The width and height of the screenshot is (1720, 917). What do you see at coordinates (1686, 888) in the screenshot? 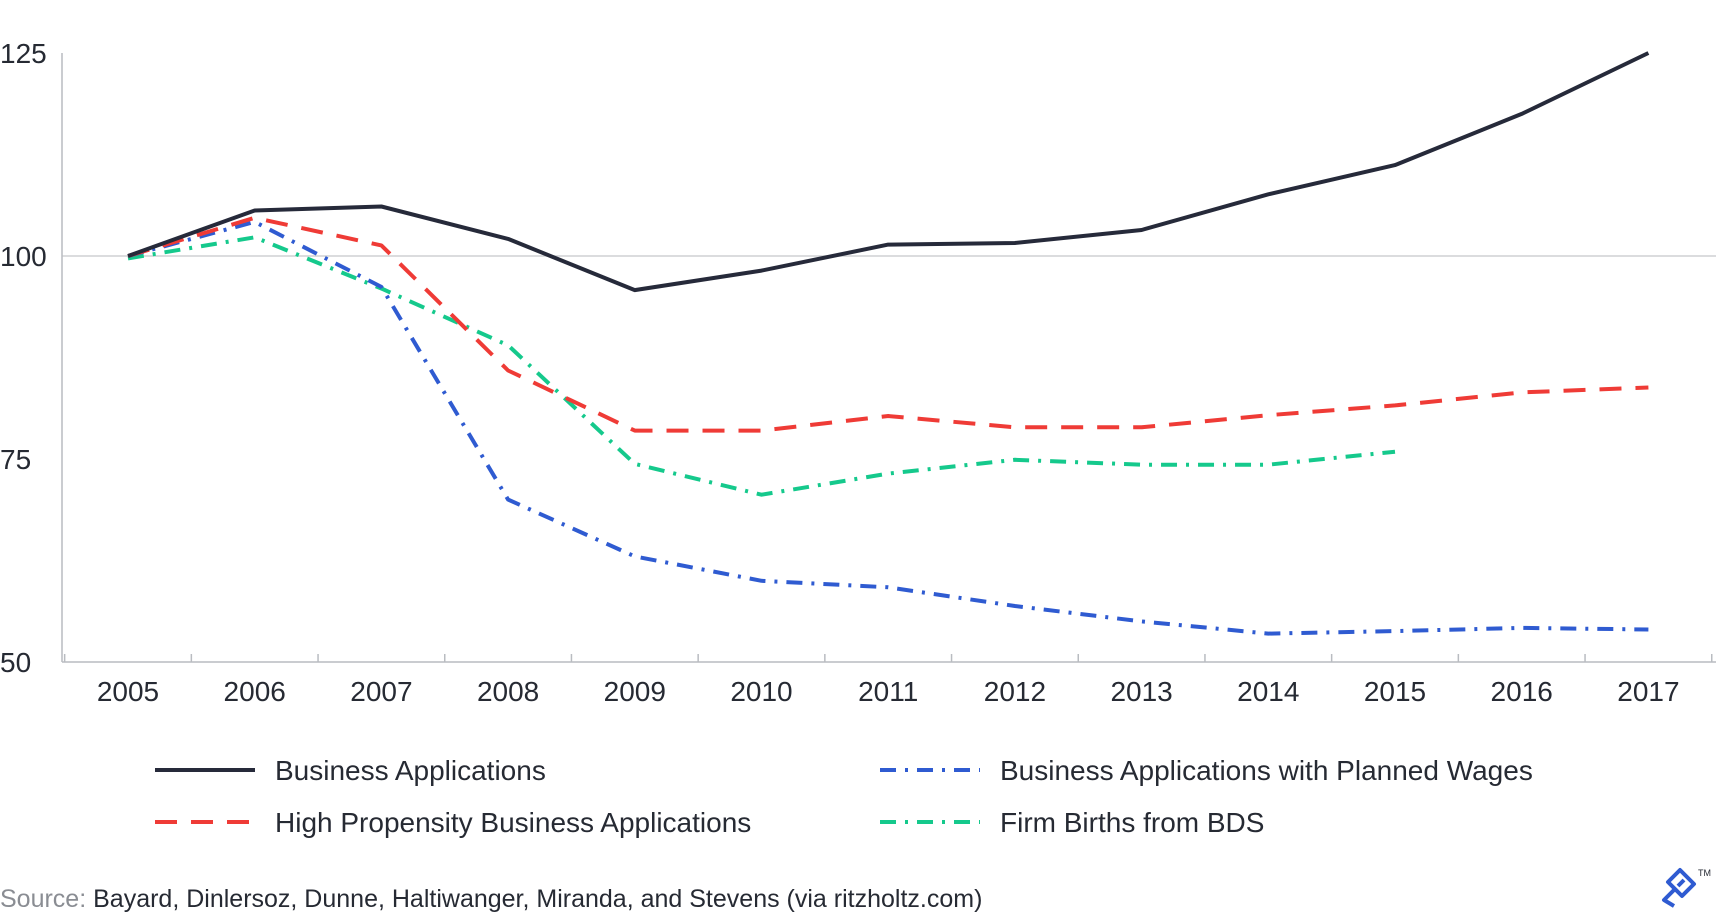
I see `toptal-logo-icon: TM` at bounding box center [1686, 888].